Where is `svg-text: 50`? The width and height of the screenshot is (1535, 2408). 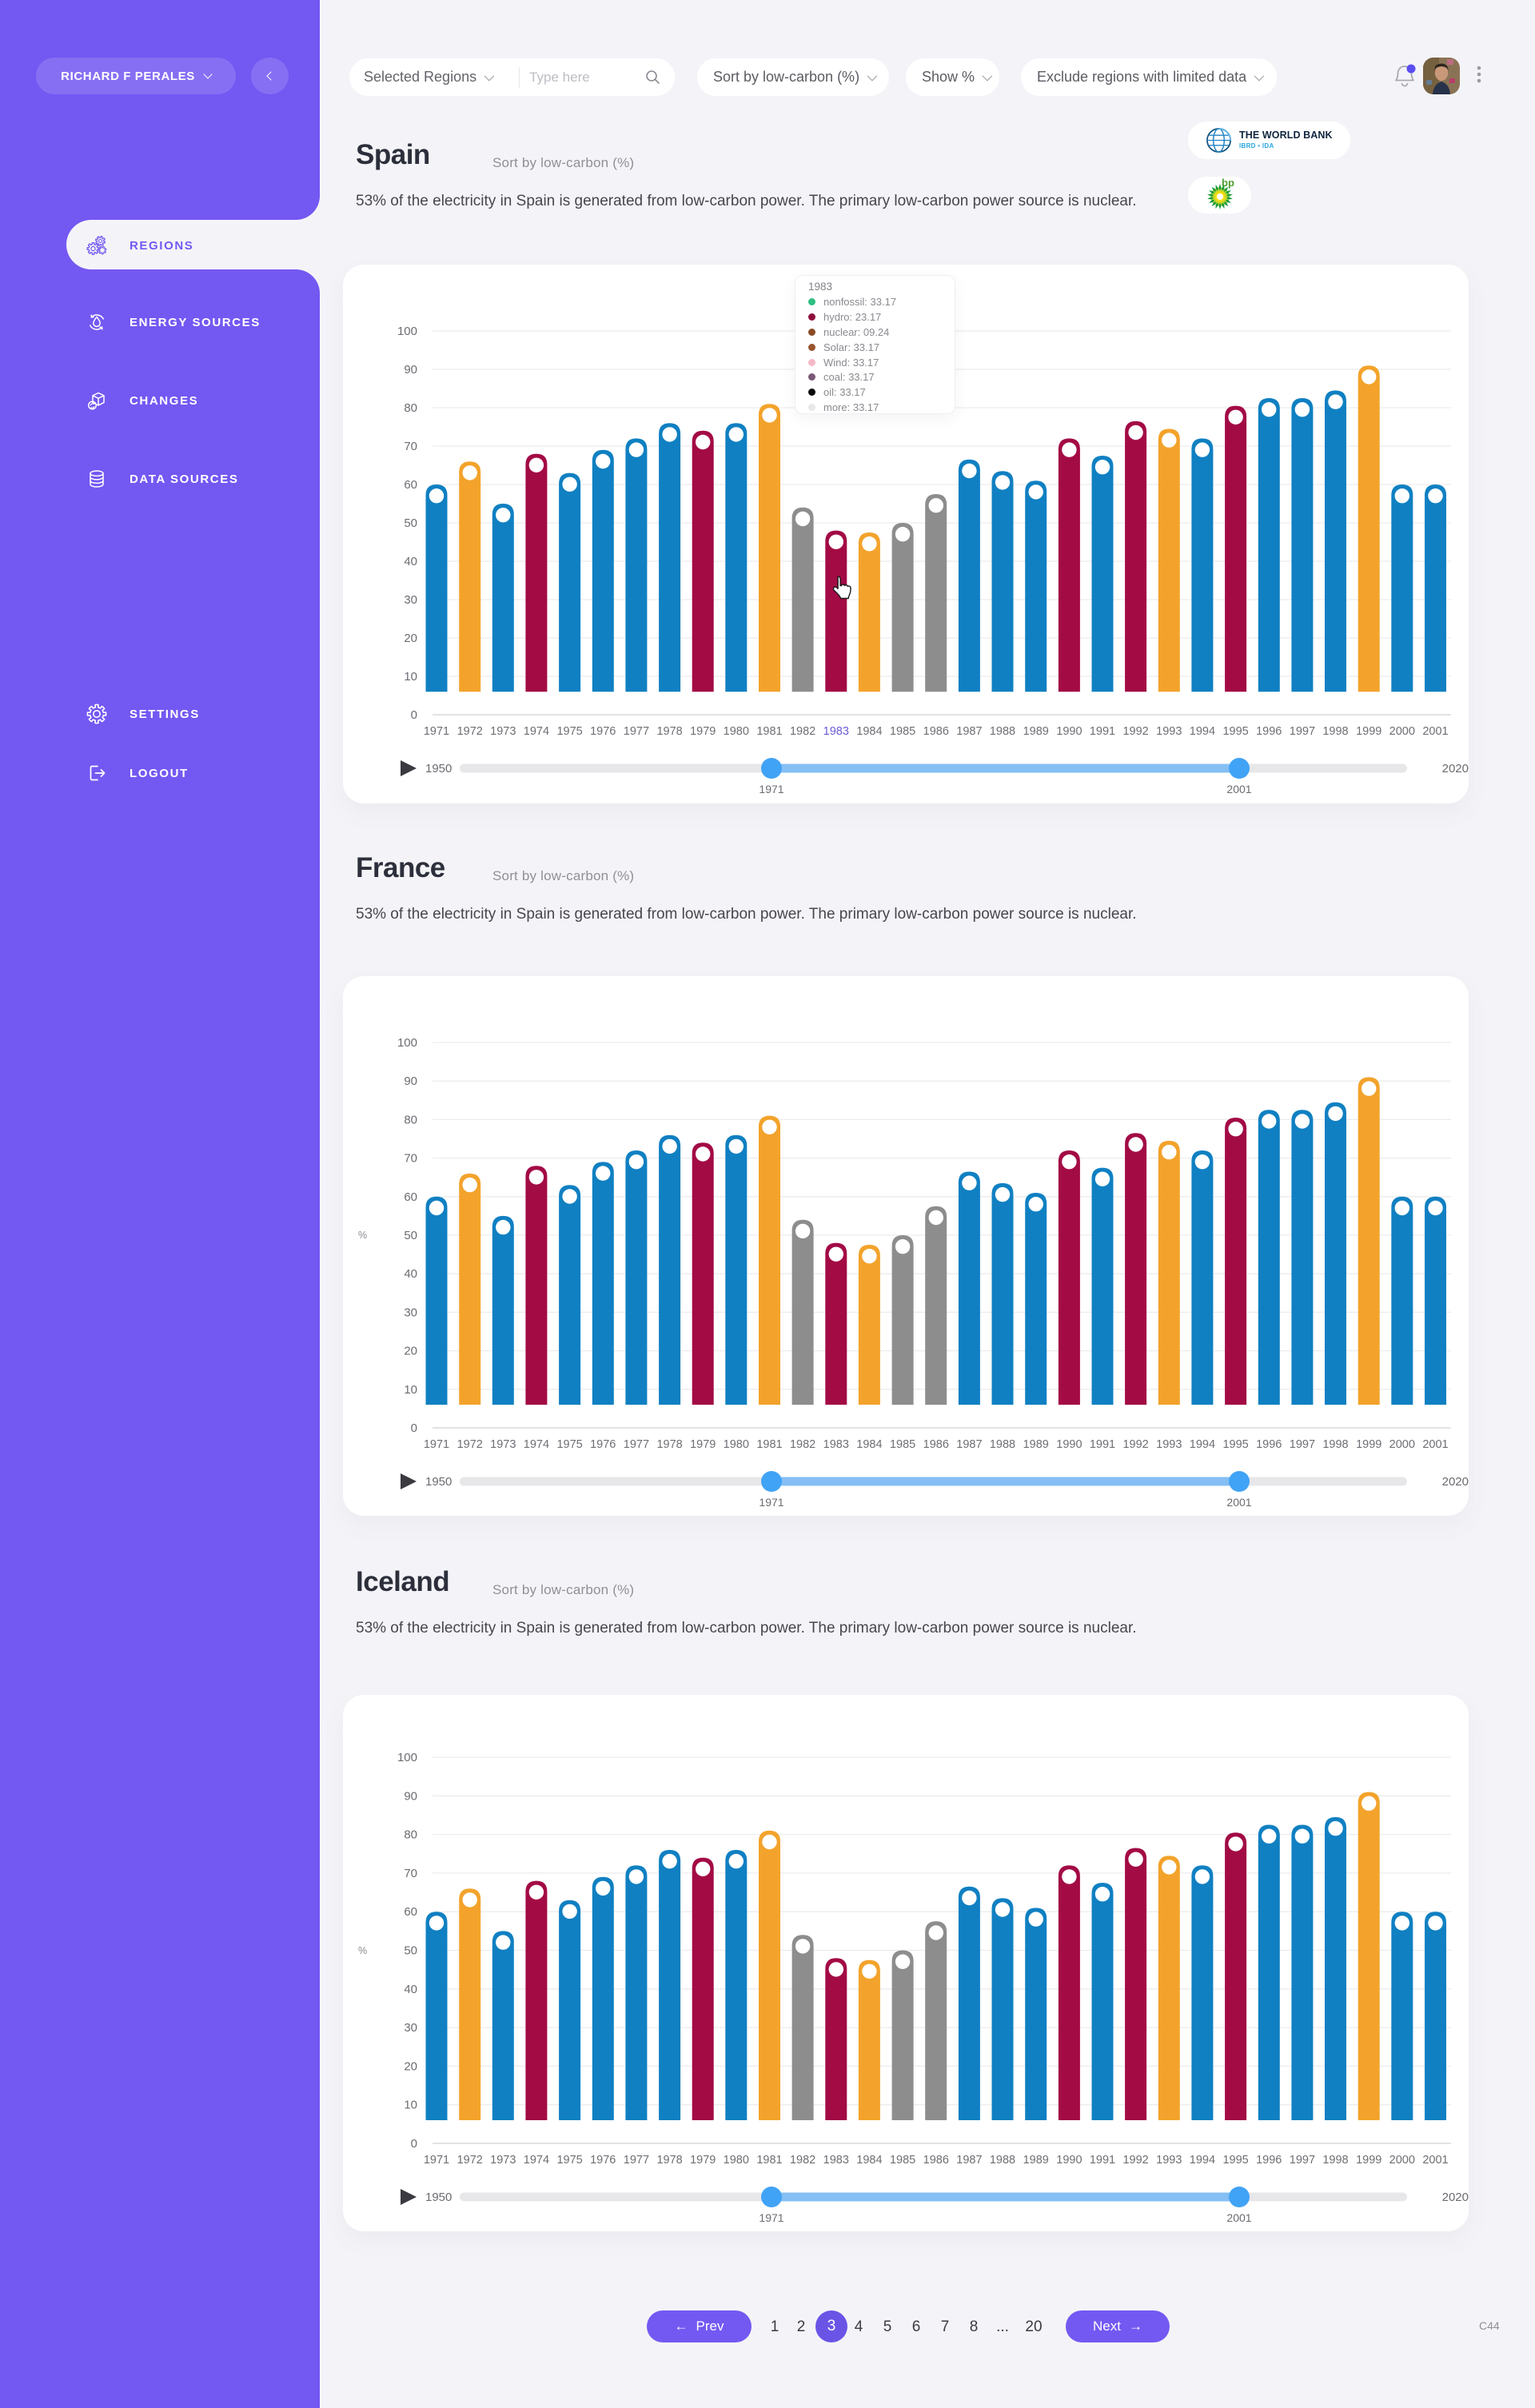
svg-text: 50 is located at coordinates (410, 523).